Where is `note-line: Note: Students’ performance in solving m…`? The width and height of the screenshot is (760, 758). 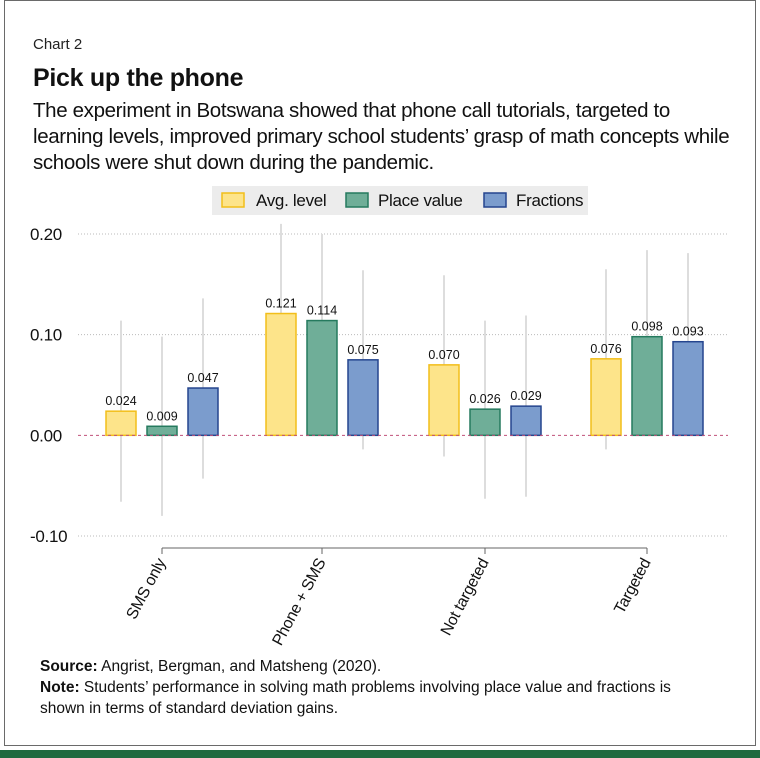
note-line: Note: Students’ performance in solving m… is located at coordinates (380, 698).